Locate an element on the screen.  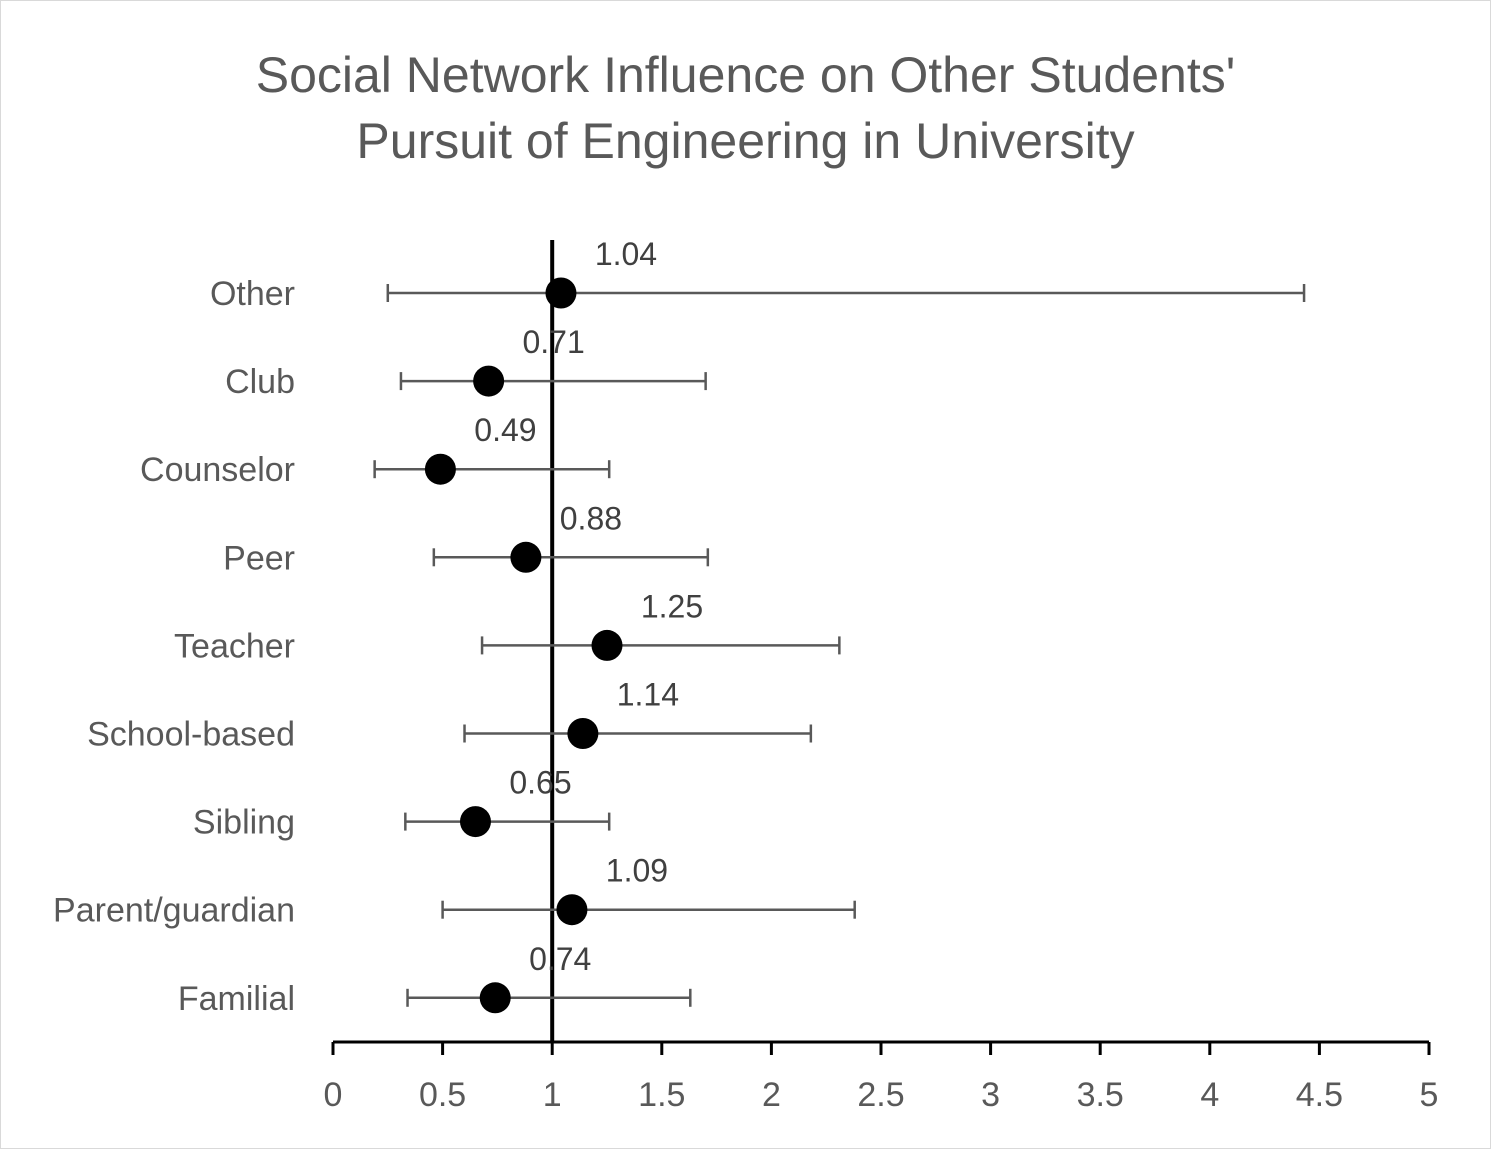
x-tick-label: 0 is located at coordinates (333, 1095).